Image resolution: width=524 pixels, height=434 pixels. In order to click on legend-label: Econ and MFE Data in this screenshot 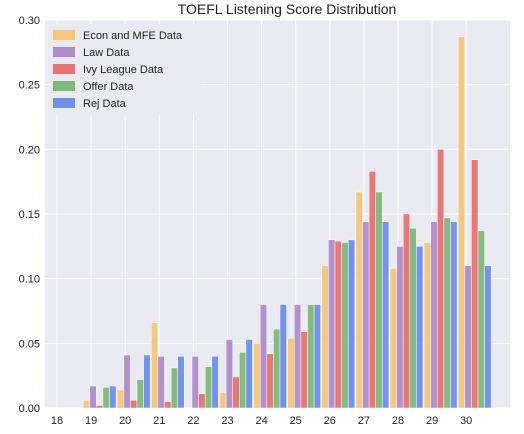, I will do `click(133, 36)`.